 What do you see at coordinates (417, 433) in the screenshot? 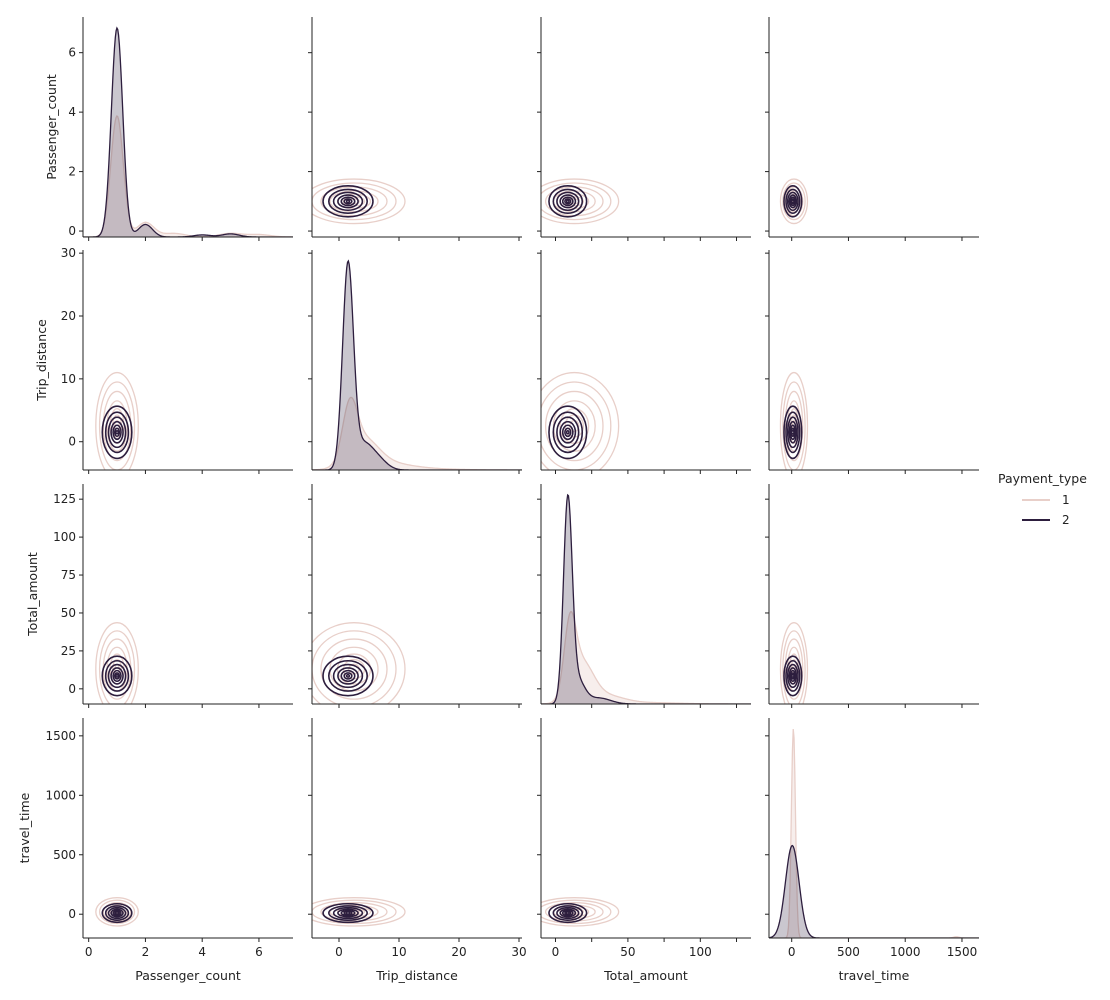
I see `density-fill-series-1-Trip_distance` at bounding box center [417, 433].